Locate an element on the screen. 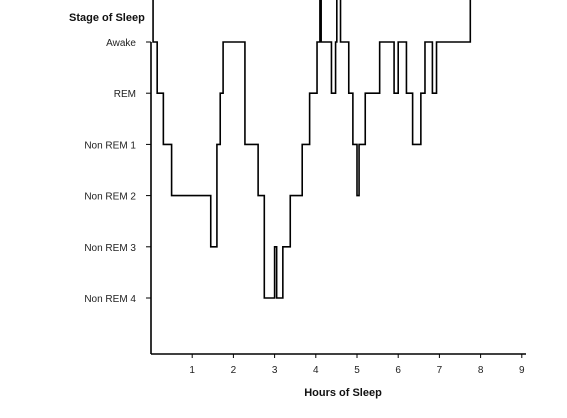  x-tick-label: 4 is located at coordinates (316, 370).